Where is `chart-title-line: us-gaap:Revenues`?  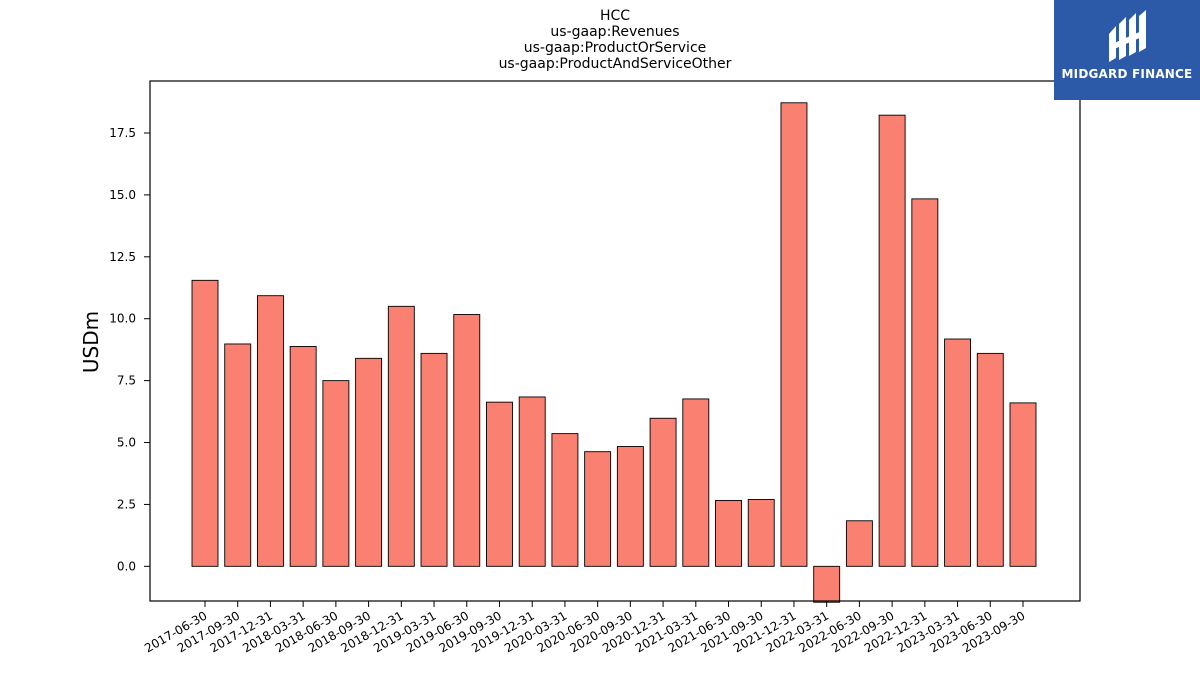 chart-title-line: us-gaap:Revenues is located at coordinates (614, 32).